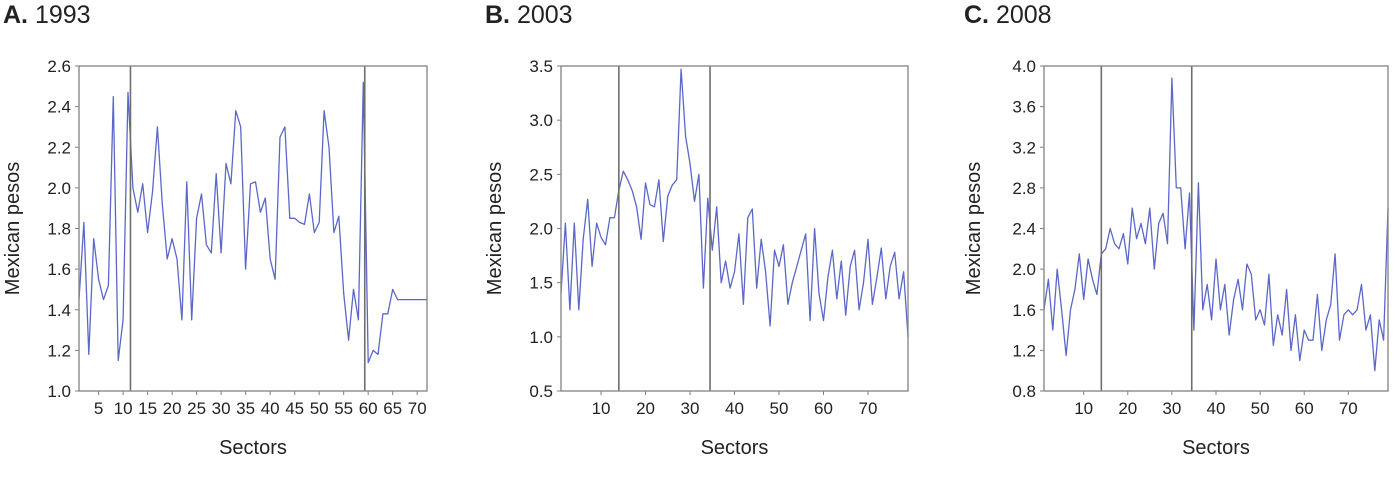 This screenshot has width=1396, height=481. I want to click on x-tick-label: 5, so click(98, 408).